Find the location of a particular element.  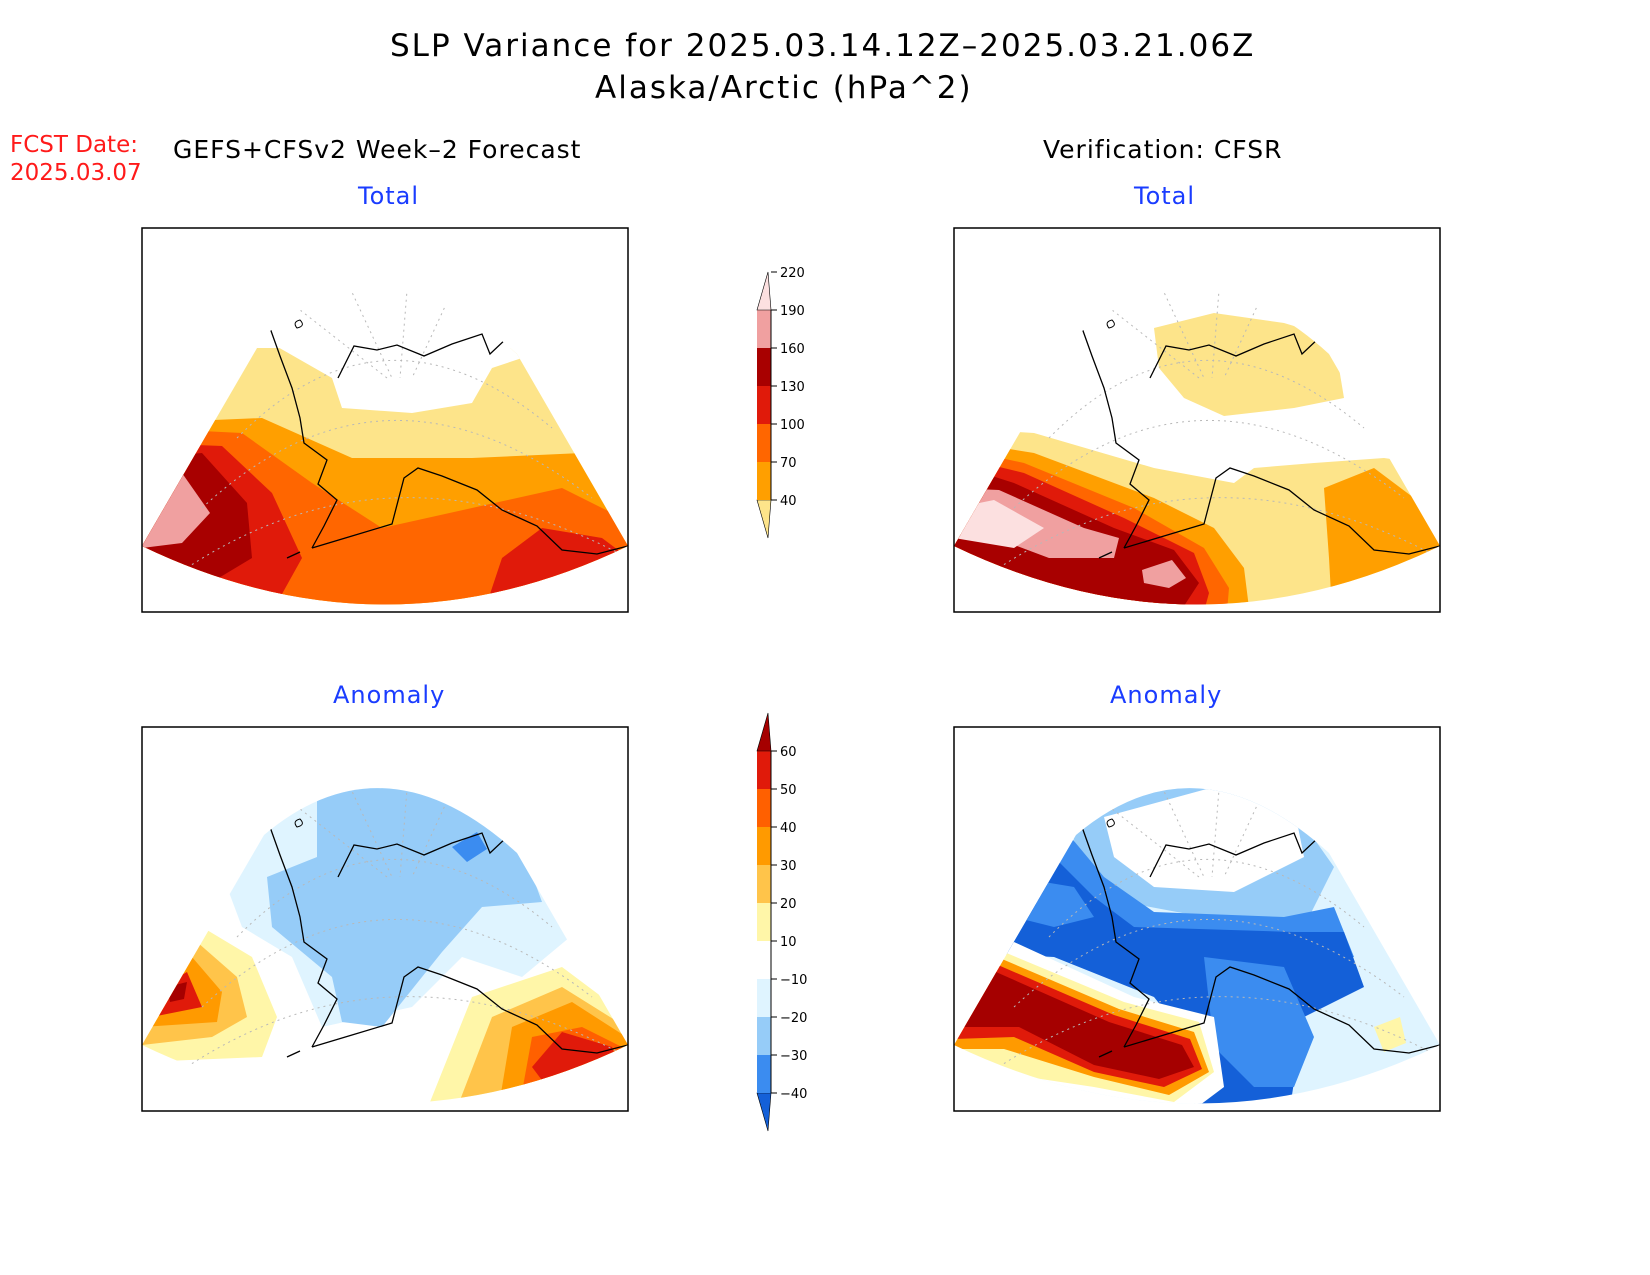

colorbar-tick-label: 160 is located at coordinates (792, 349).